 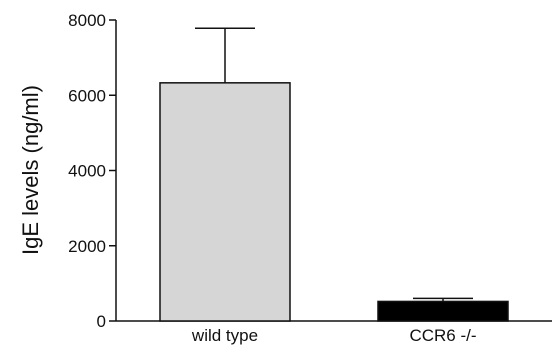 What do you see at coordinates (87, 246) in the screenshot?
I see `y-tick-label: 2000` at bounding box center [87, 246].